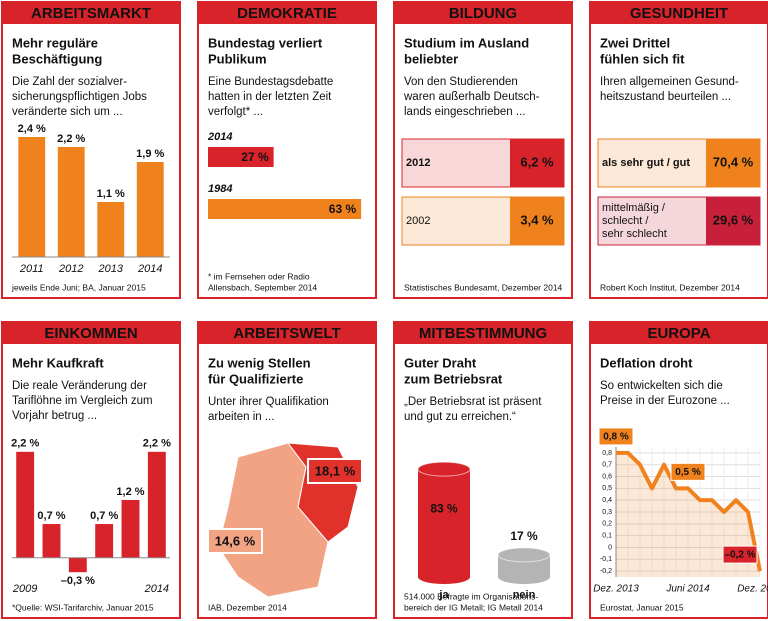 The image size is (768, 621). What do you see at coordinates (607, 453) in the screenshot?
I see `y-tick-label: 0,8` at bounding box center [607, 453].